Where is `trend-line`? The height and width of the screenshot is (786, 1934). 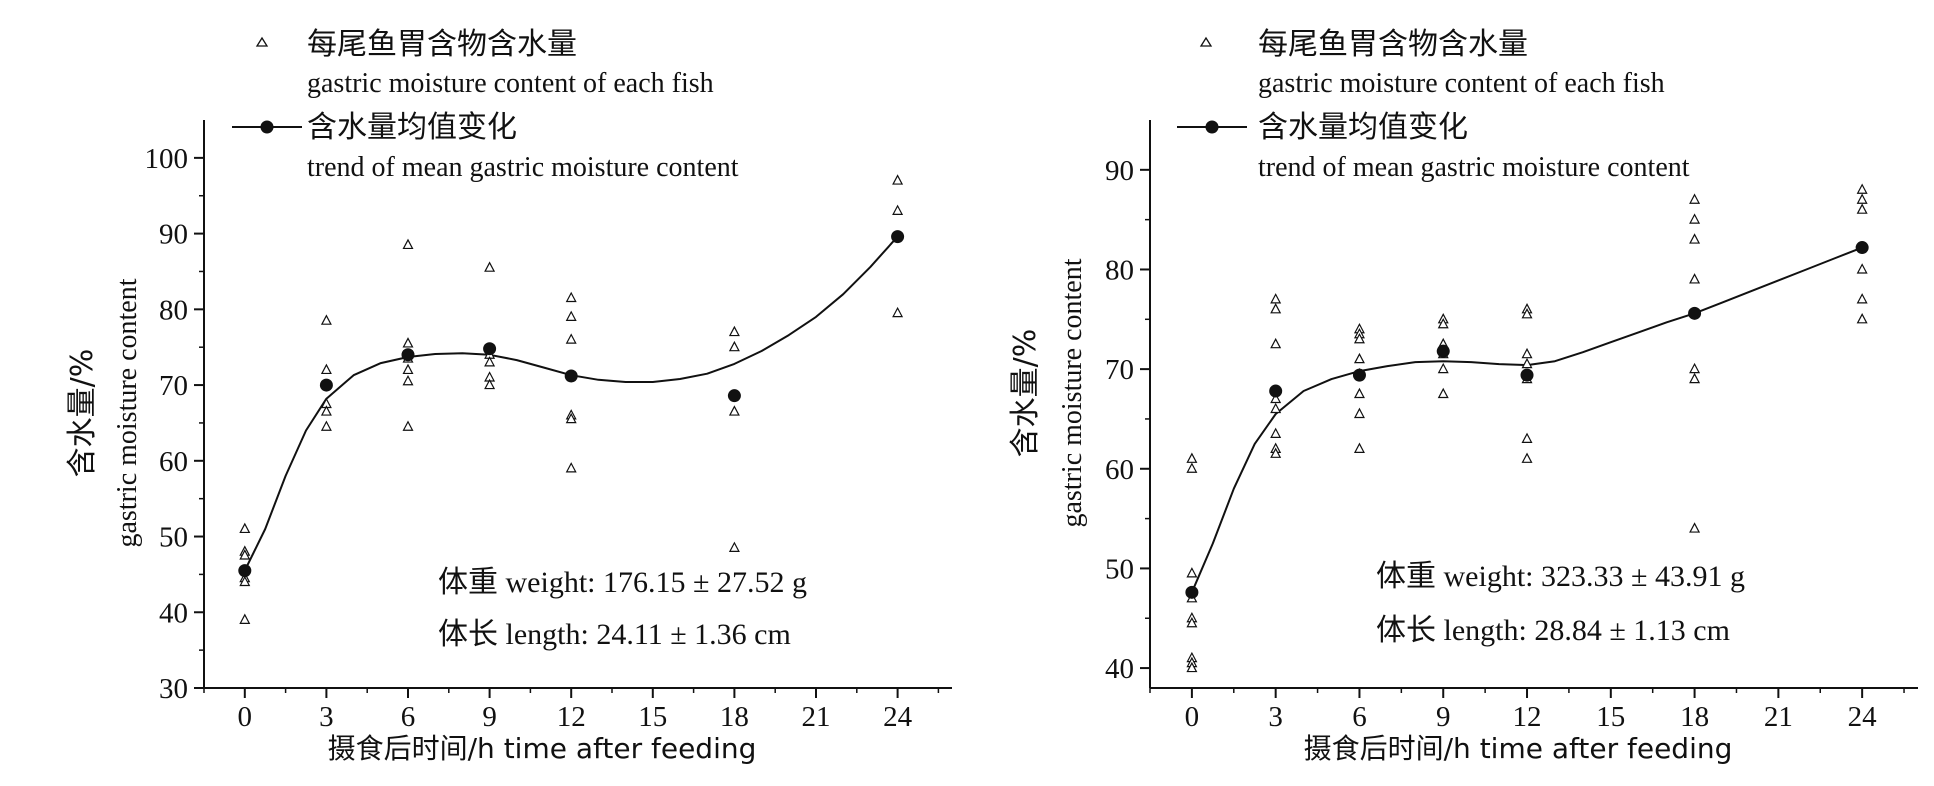 trend-line is located at coordinates (571, 403).